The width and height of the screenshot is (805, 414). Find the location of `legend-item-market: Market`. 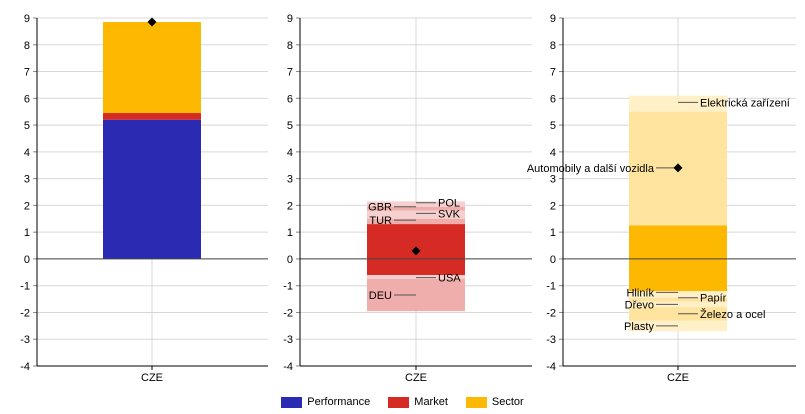

legend-item-market: Market is located at coordinates (418, 402).